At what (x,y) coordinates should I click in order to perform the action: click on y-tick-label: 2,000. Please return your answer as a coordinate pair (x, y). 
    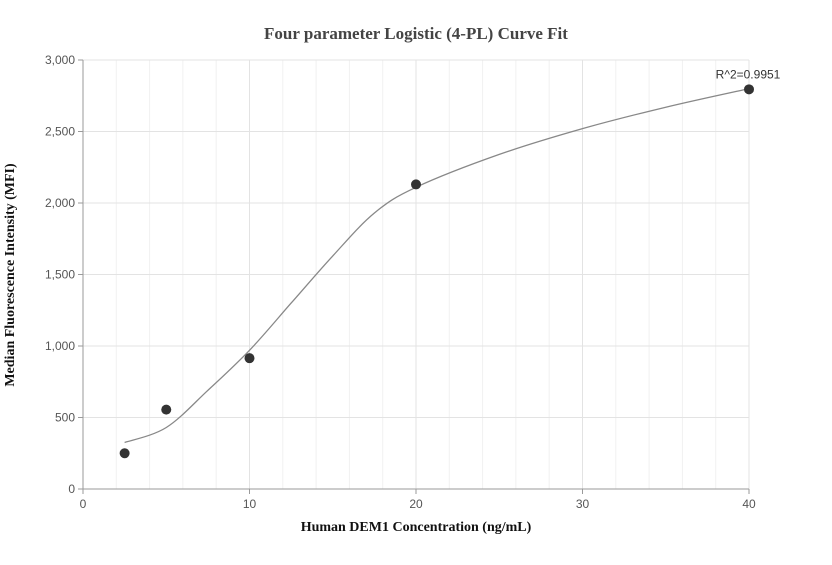
    Looking at the image, I should click on (60, 203).